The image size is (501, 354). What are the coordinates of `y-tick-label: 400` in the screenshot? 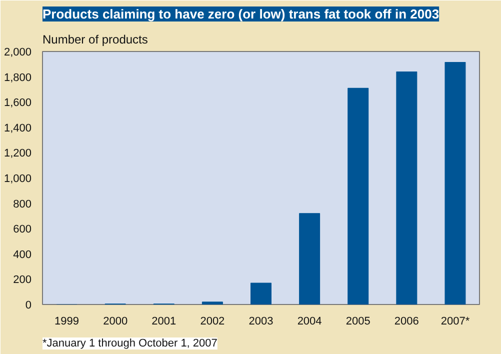 It's located at (22, 254).